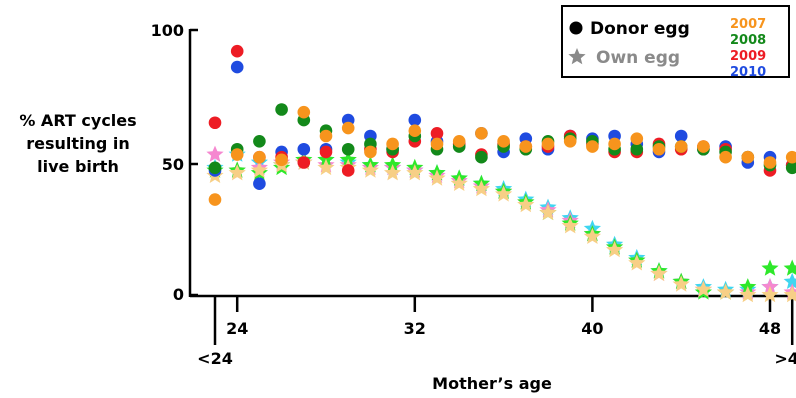 Image resolution: width=796 pixels, height=398 pixels. Describe the element at coordinates (496, 332) in the screenshot. I see `x-ticks: 24 32 40 48 <24 >48` at that location.